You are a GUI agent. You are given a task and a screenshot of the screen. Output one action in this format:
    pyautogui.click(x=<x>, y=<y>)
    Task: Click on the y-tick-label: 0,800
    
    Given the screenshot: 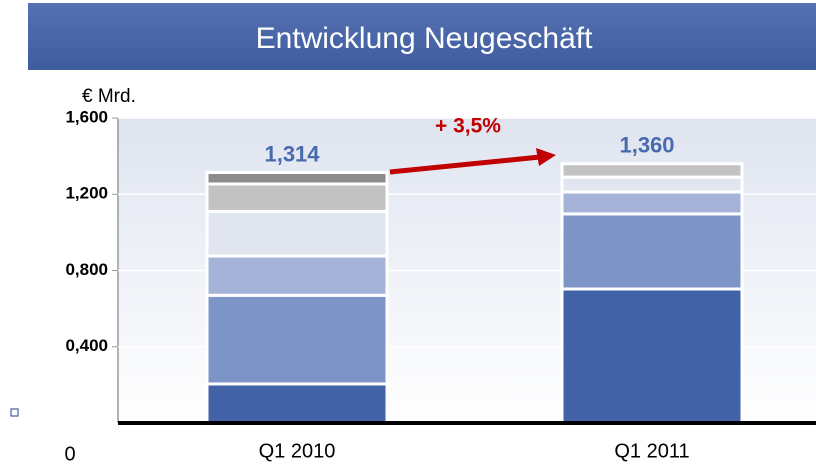 What is the action you would take?
    pyautogui.click(x=86, y=269)
    